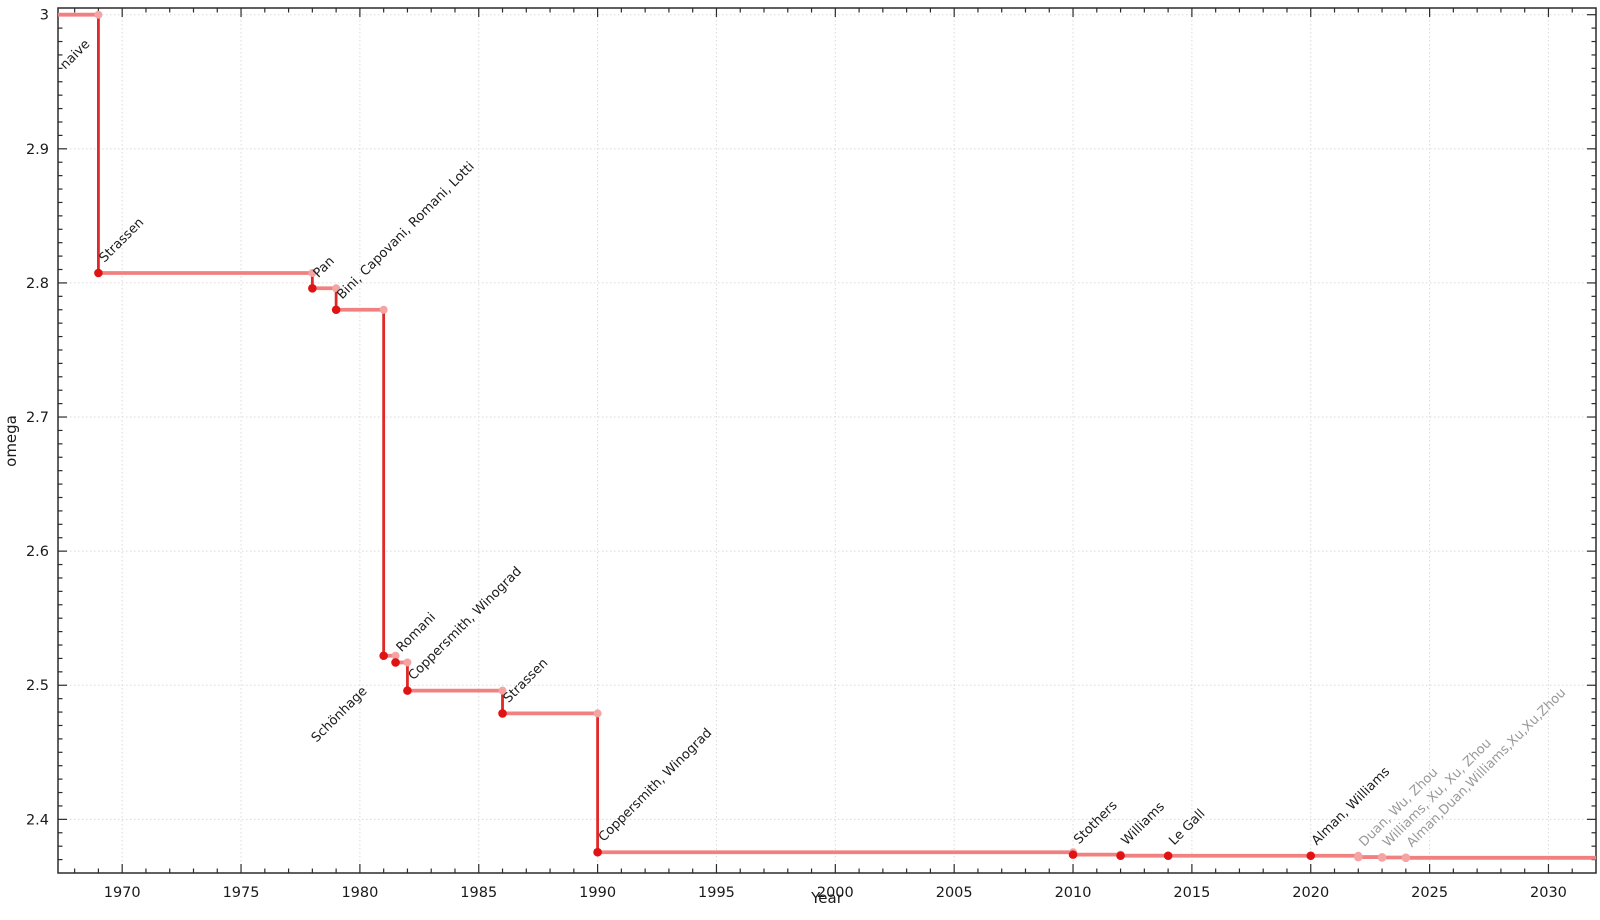 The width and height of the screenshot is (1600, 920). I want to click on y-axis-tick-label: 2.8, so click(37, 284).